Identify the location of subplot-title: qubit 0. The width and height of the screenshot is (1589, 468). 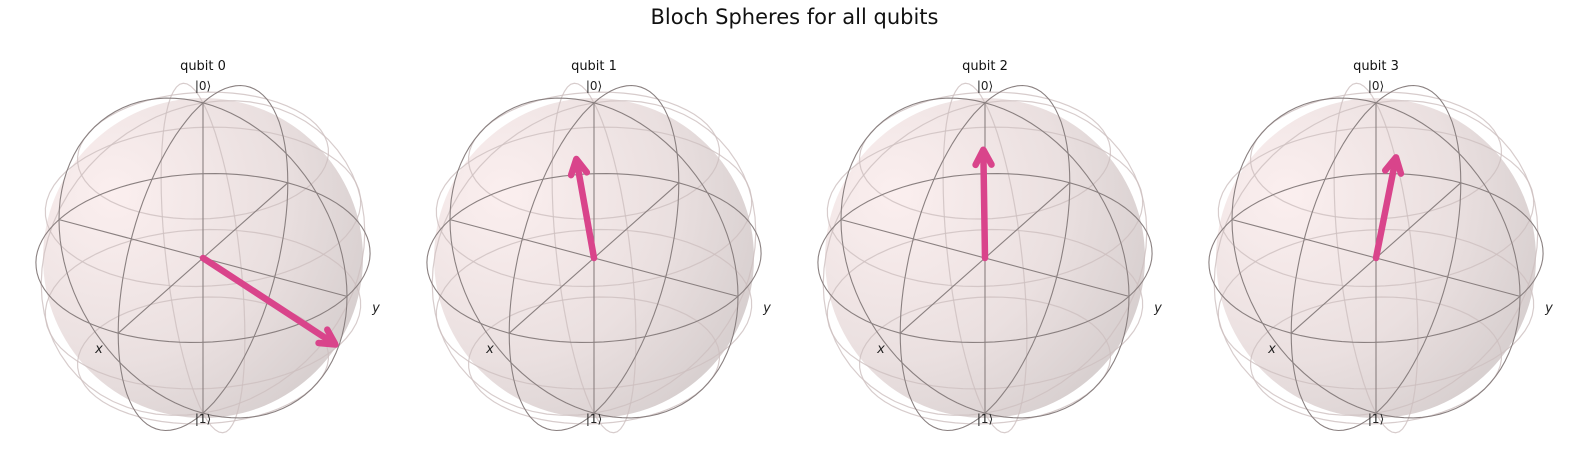
(203, 66).